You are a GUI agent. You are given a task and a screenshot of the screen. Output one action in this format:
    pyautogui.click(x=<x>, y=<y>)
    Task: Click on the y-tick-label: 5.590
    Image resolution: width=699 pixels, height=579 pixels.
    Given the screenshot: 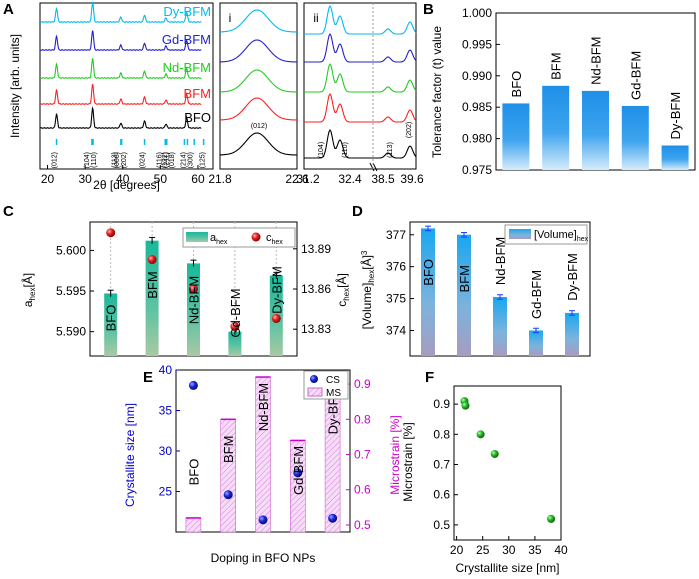 What is the action you would take?
    pyautogui.click(x=71, y=332)
    